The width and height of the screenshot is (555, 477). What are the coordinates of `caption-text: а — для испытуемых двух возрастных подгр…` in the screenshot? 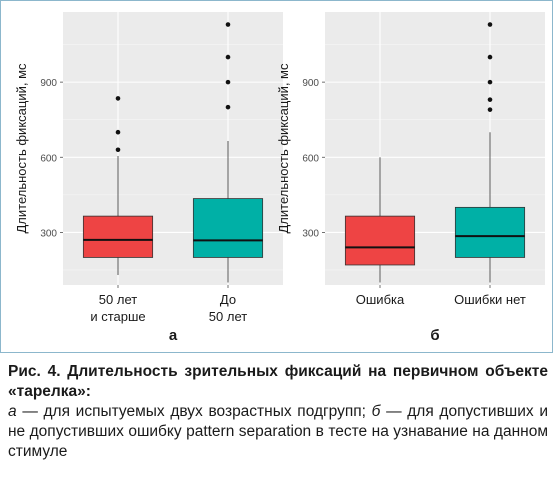 It's located at (278, 432).